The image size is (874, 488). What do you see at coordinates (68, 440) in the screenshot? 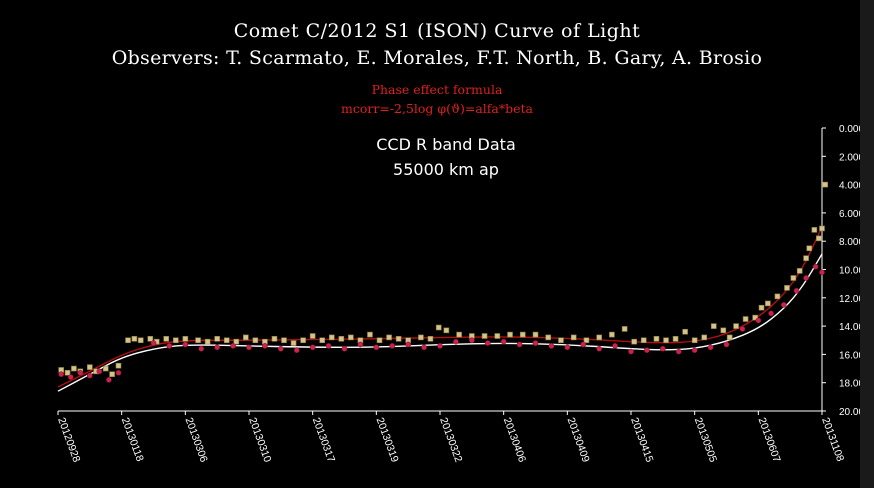
I see `x-tick-label: 20120928` at bounding box center [68, 440].